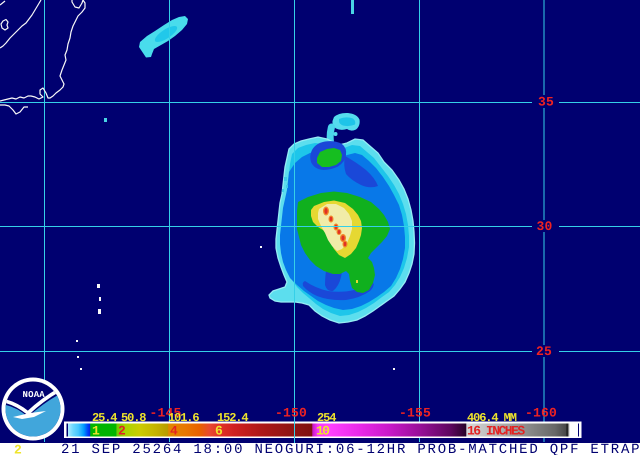  I want to click on svg-text: 6, so click(219, 431).